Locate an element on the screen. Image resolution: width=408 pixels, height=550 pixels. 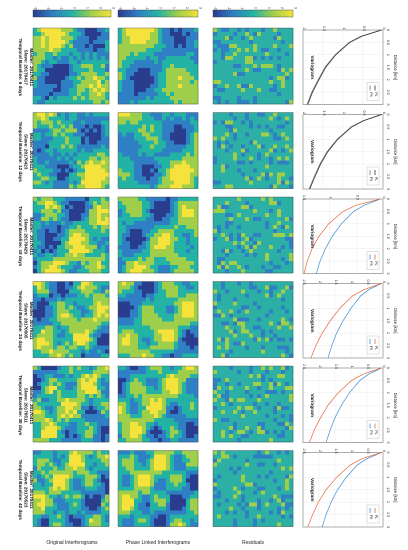
colorbar: -3 -2 -1 0 1 2 3 is located at coordinates (74, 12).